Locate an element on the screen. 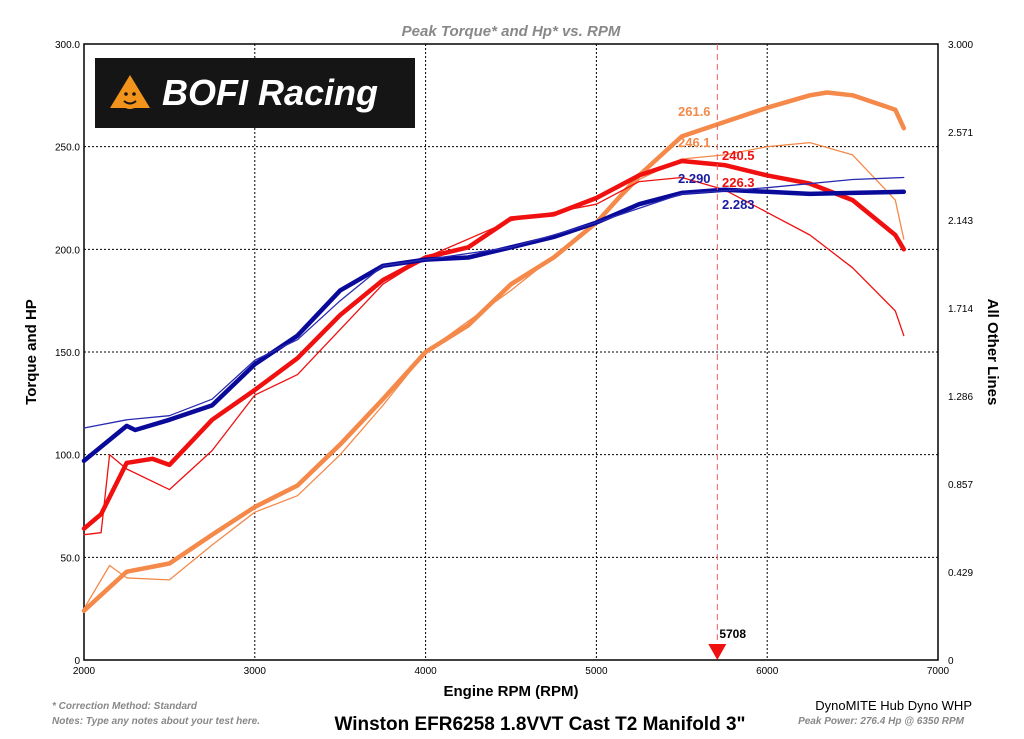 This screenshot has width=1024, height=739. y-tick-label: 100.0 is located at coordinates (67, 456).